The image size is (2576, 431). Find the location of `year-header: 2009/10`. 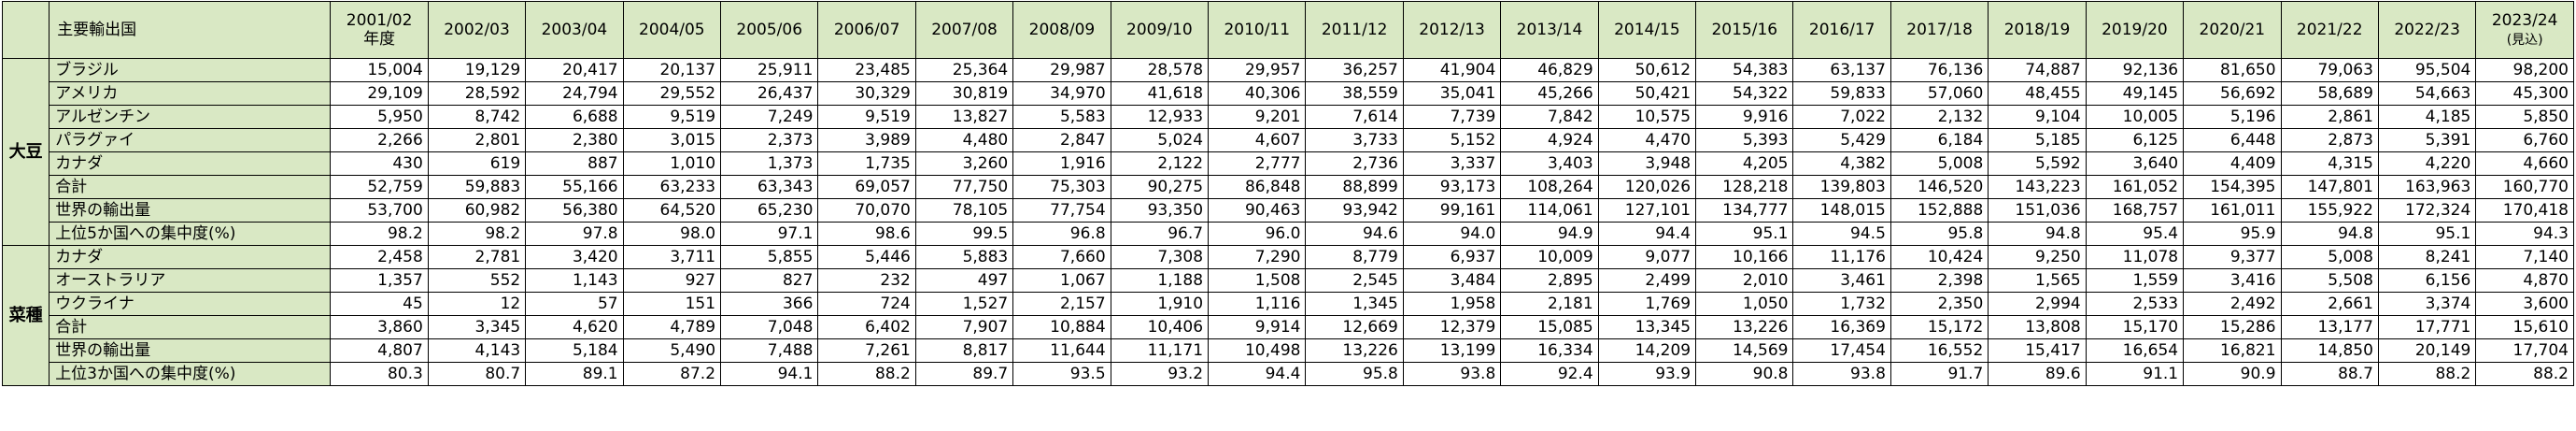

year-header: 2009/10 is located at coordinates (1160, 30).